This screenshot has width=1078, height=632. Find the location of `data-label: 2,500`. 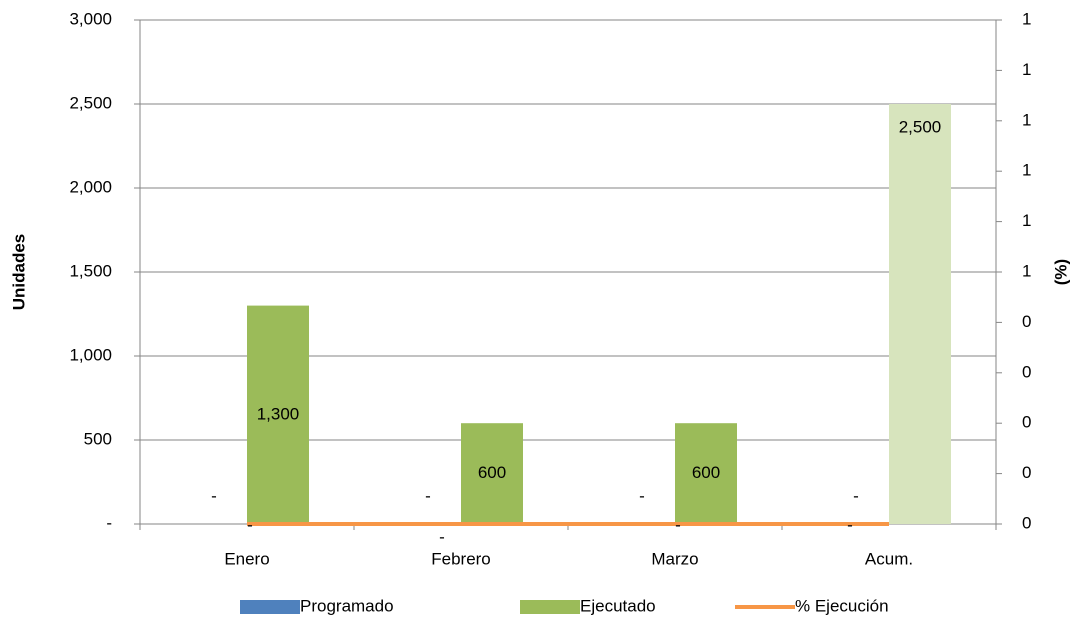

data-label: 2,500 is located at coordinates (920, 126).